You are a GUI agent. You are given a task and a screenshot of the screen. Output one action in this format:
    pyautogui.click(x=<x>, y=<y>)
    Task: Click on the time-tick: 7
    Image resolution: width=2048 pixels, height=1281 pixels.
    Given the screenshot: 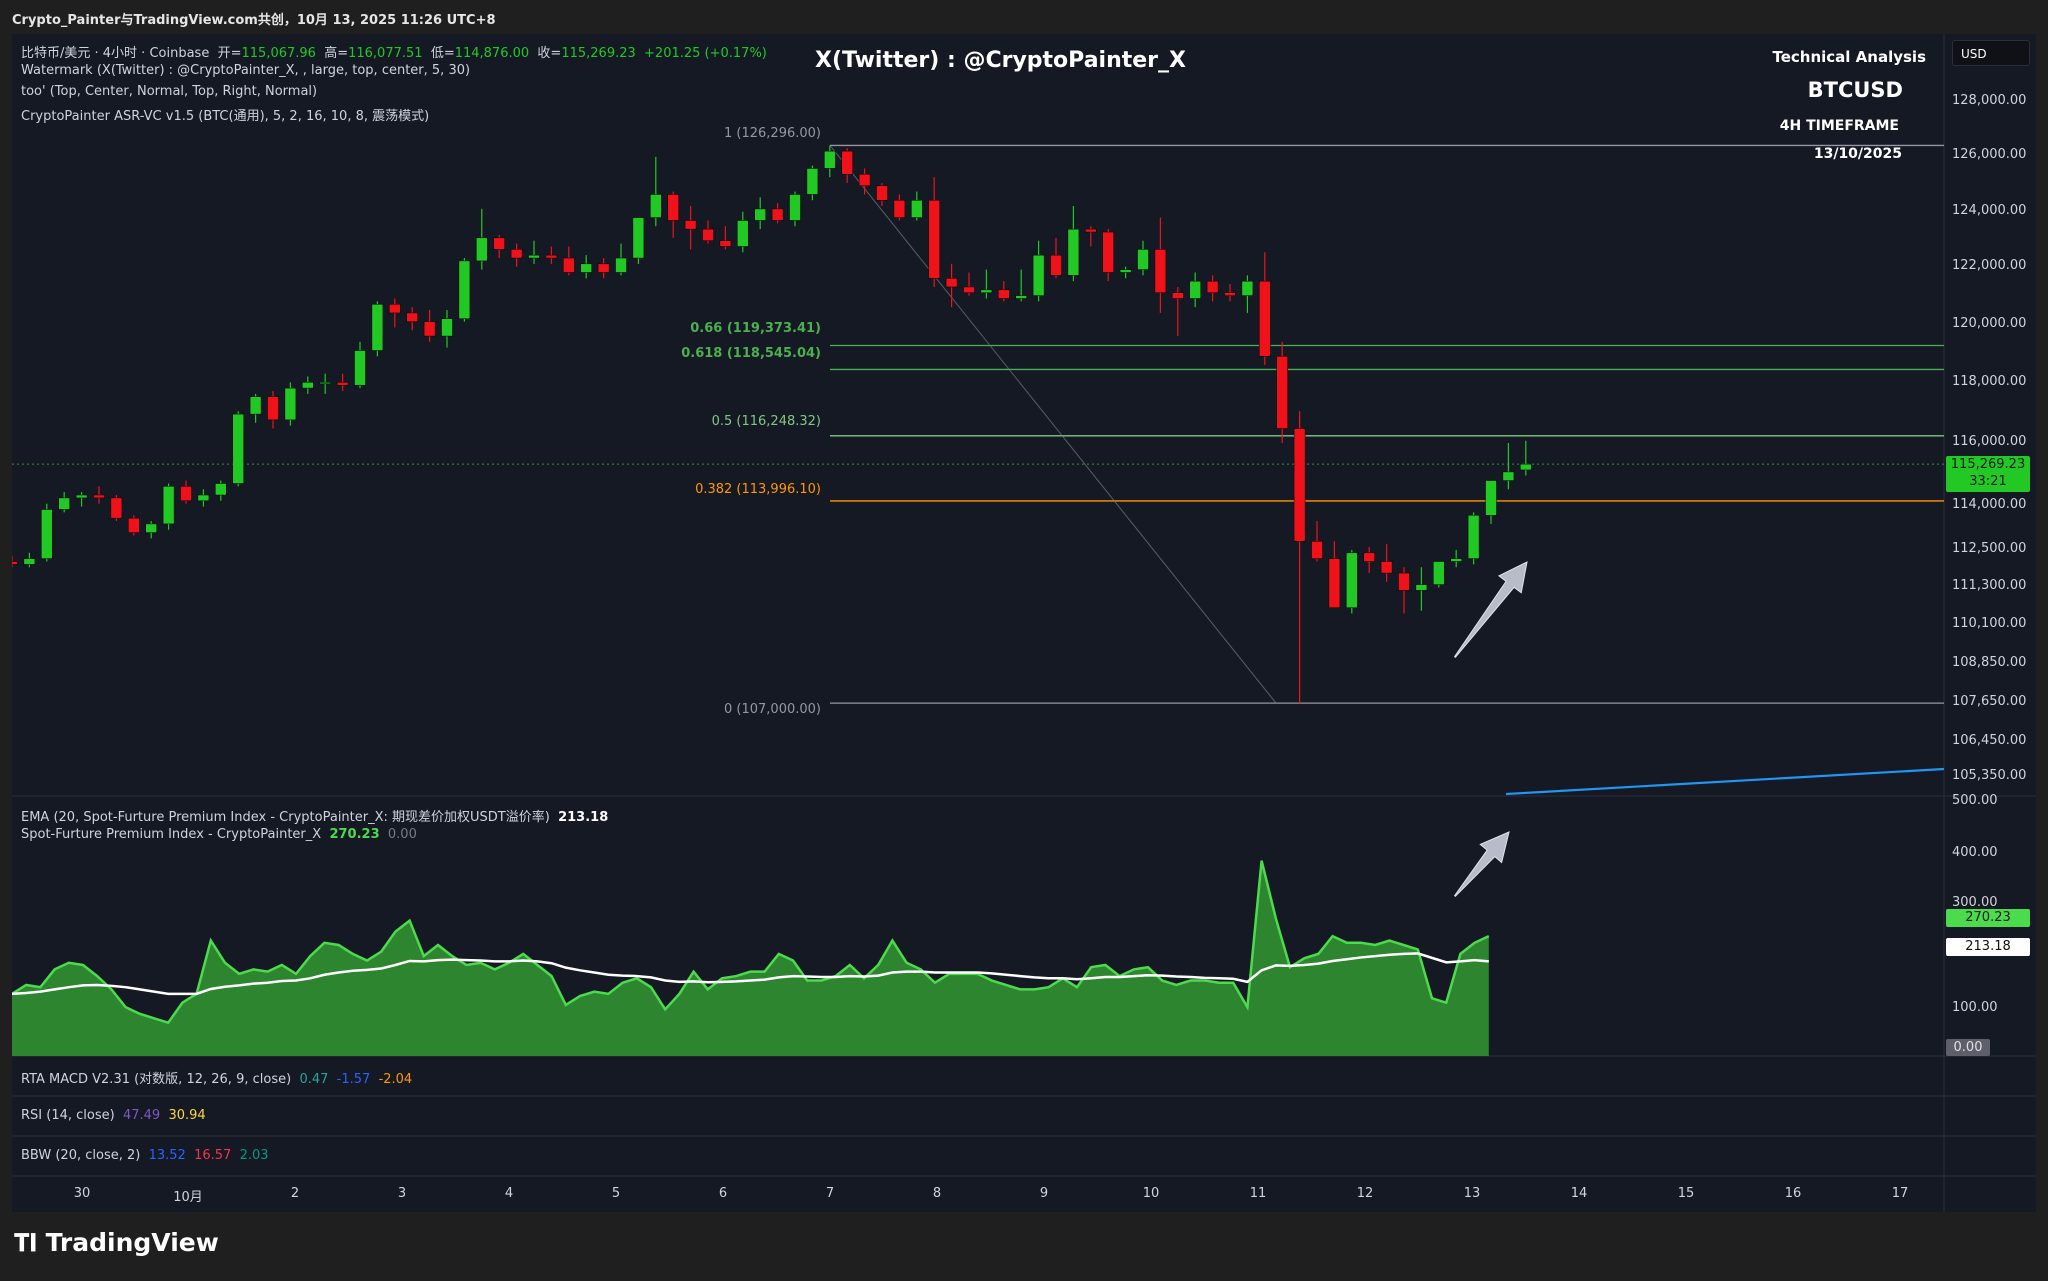 What is the action you would take?
    pyautogui.click(x=830, y=1193)
    